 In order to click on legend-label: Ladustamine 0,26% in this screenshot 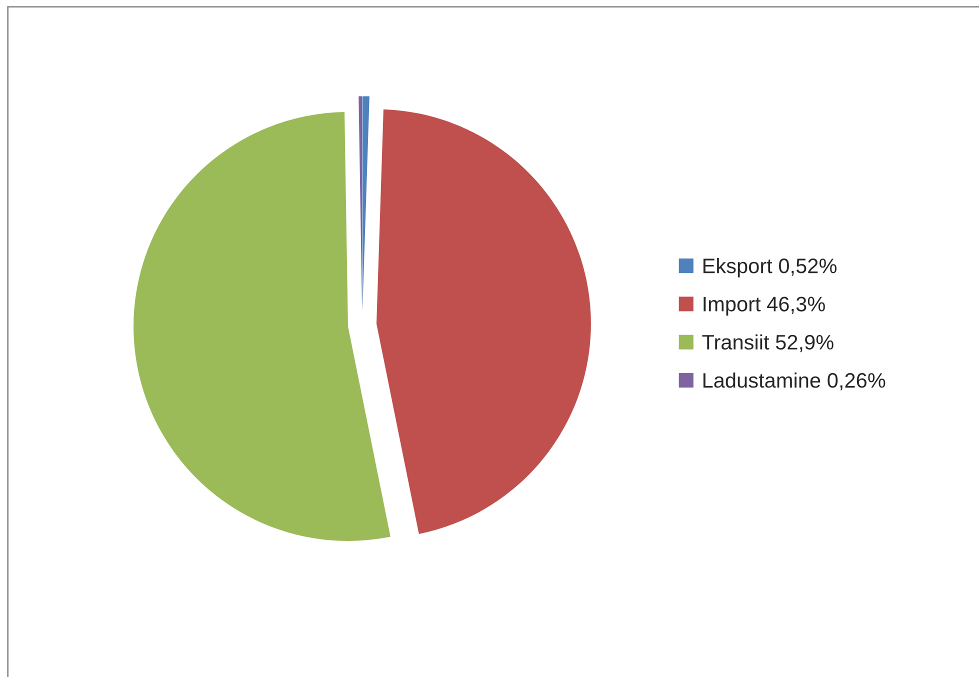, I will do `click(794, 381)`.